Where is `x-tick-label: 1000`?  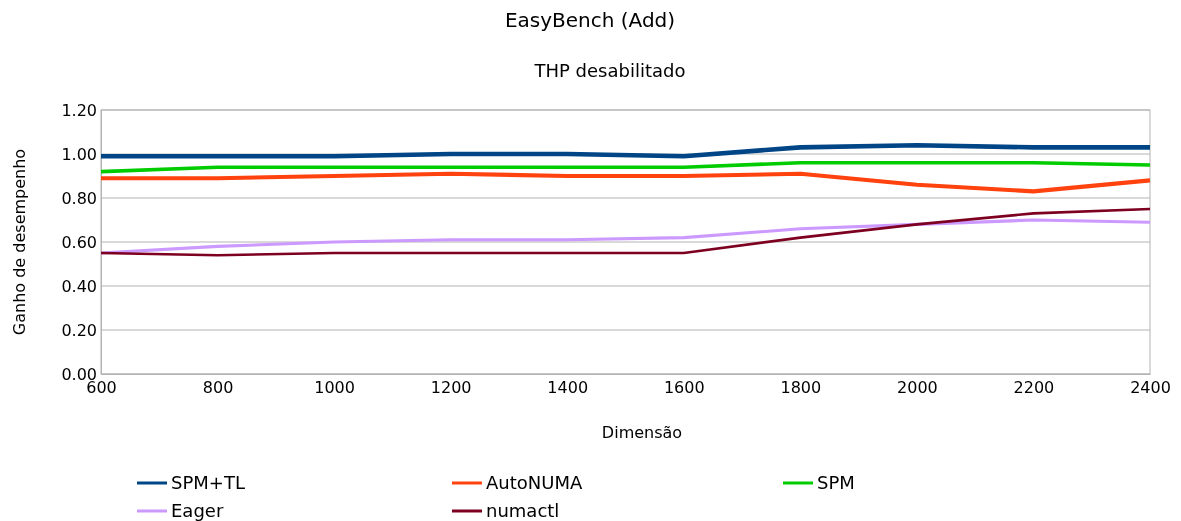 x-tick-label: 1000 is located at coordinates (334, 388).